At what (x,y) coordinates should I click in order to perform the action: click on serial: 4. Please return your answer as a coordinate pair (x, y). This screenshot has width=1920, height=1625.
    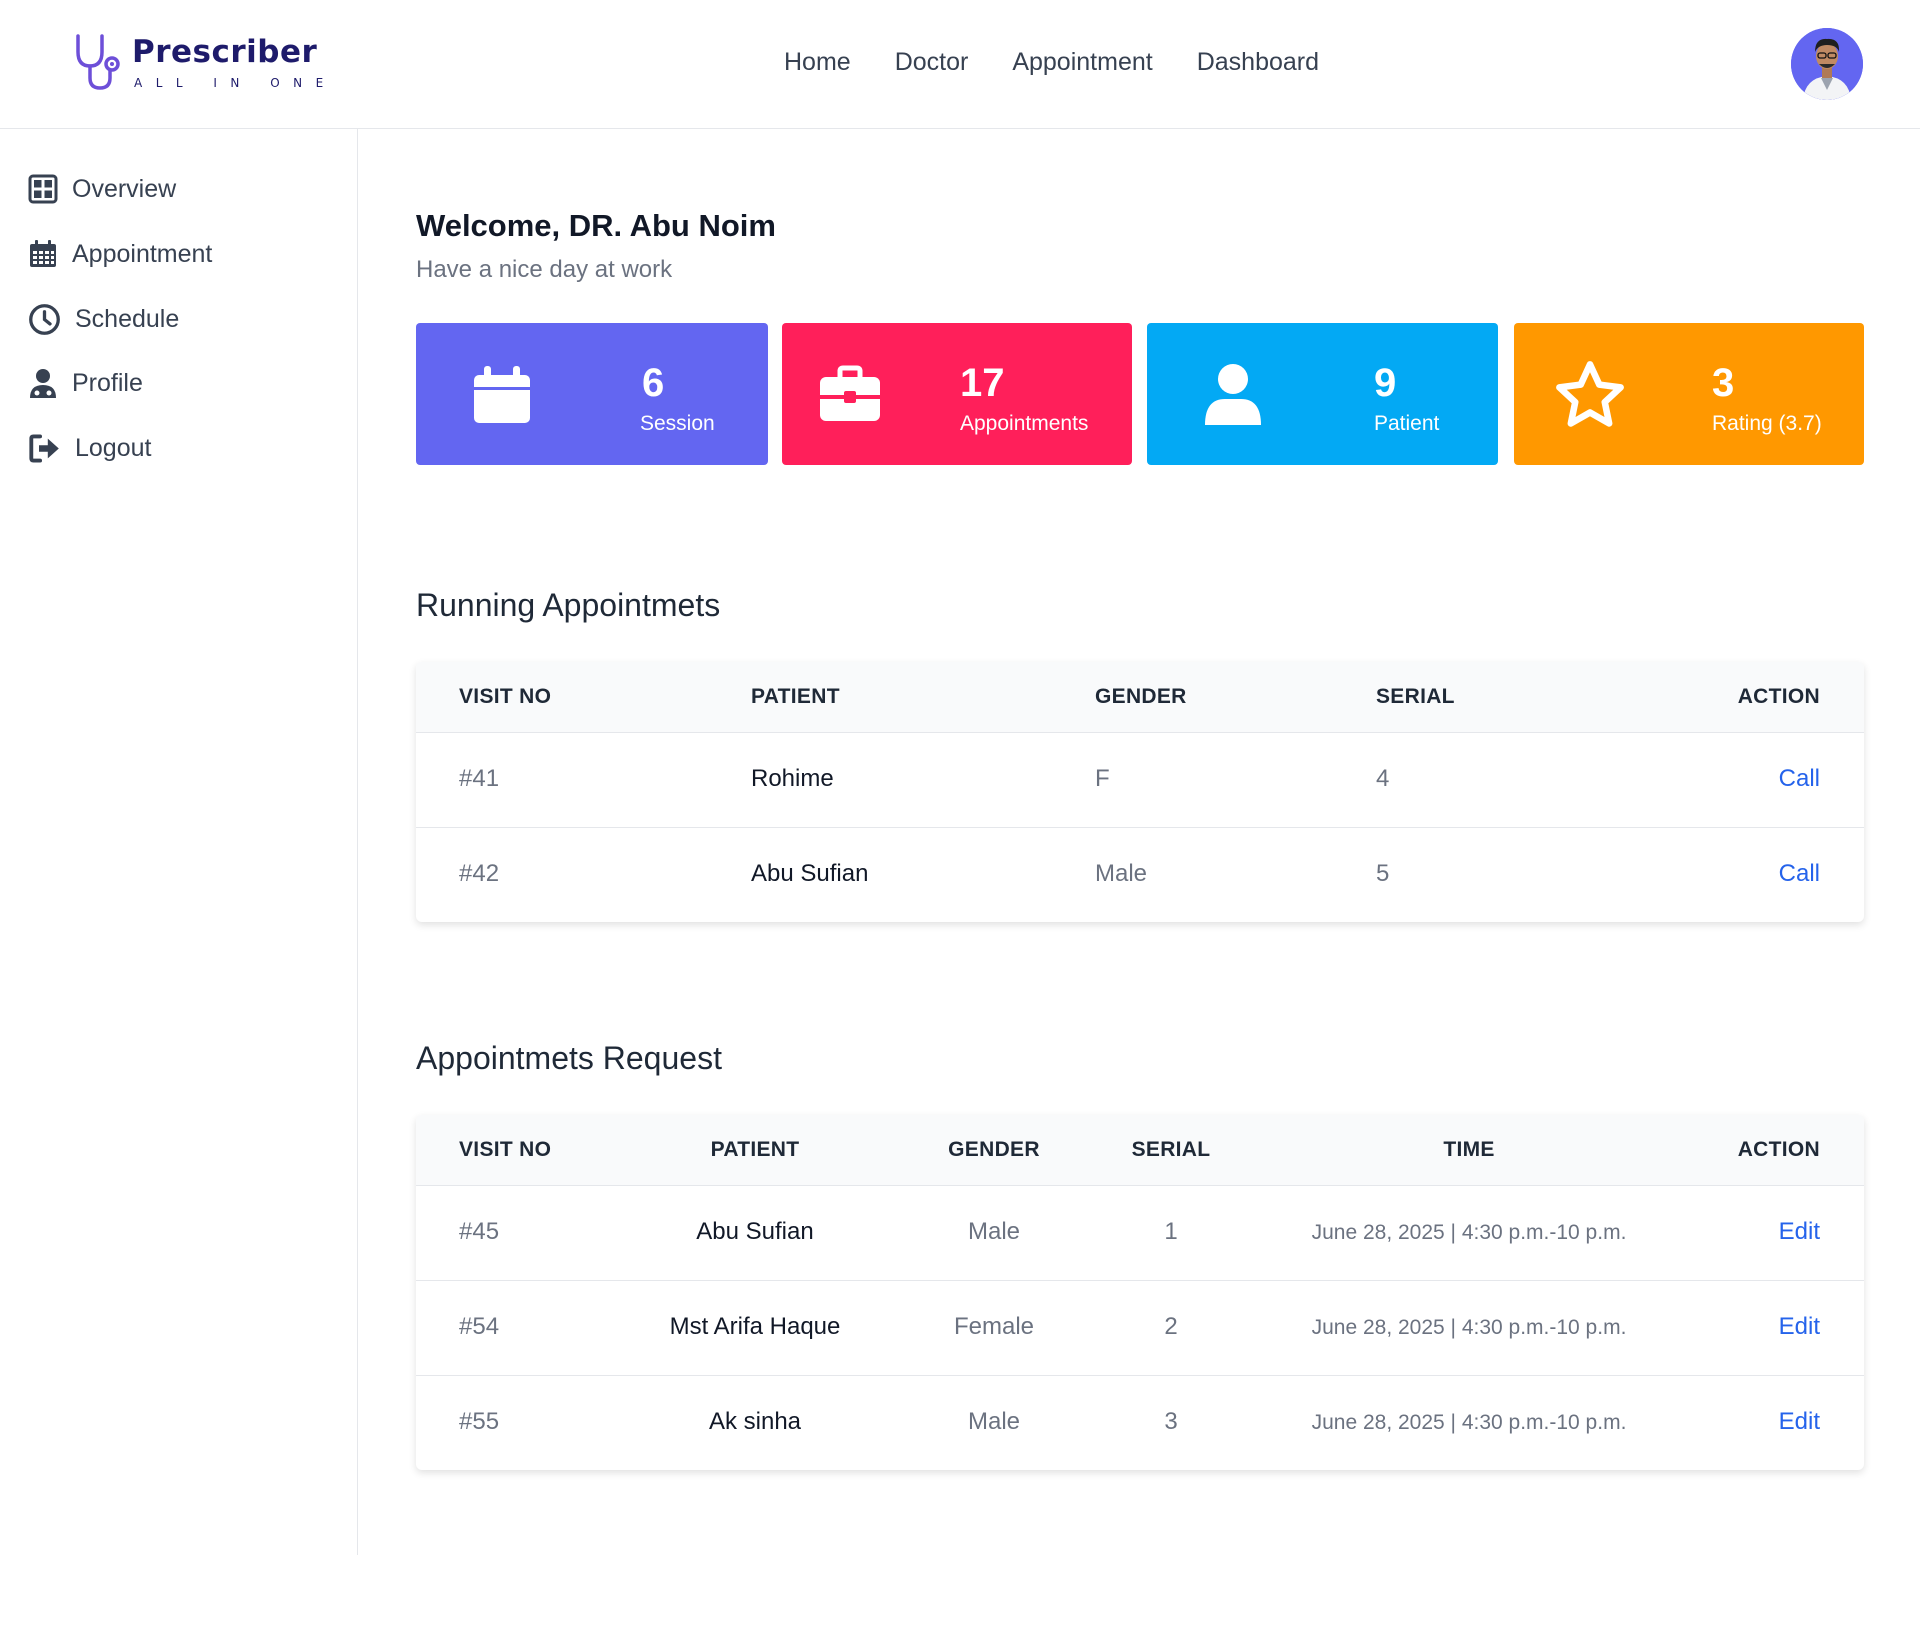
    Looking at the image, I should click on (1383, 778).